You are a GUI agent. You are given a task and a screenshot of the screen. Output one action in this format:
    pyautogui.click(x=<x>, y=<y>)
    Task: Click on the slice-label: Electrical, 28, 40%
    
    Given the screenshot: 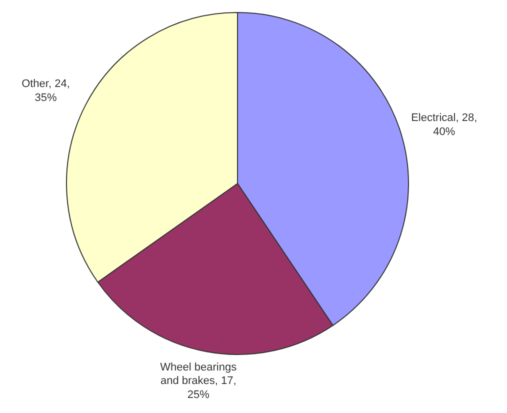 What is the action you would take?
    pyautogui.click(x=444, y=125)
    